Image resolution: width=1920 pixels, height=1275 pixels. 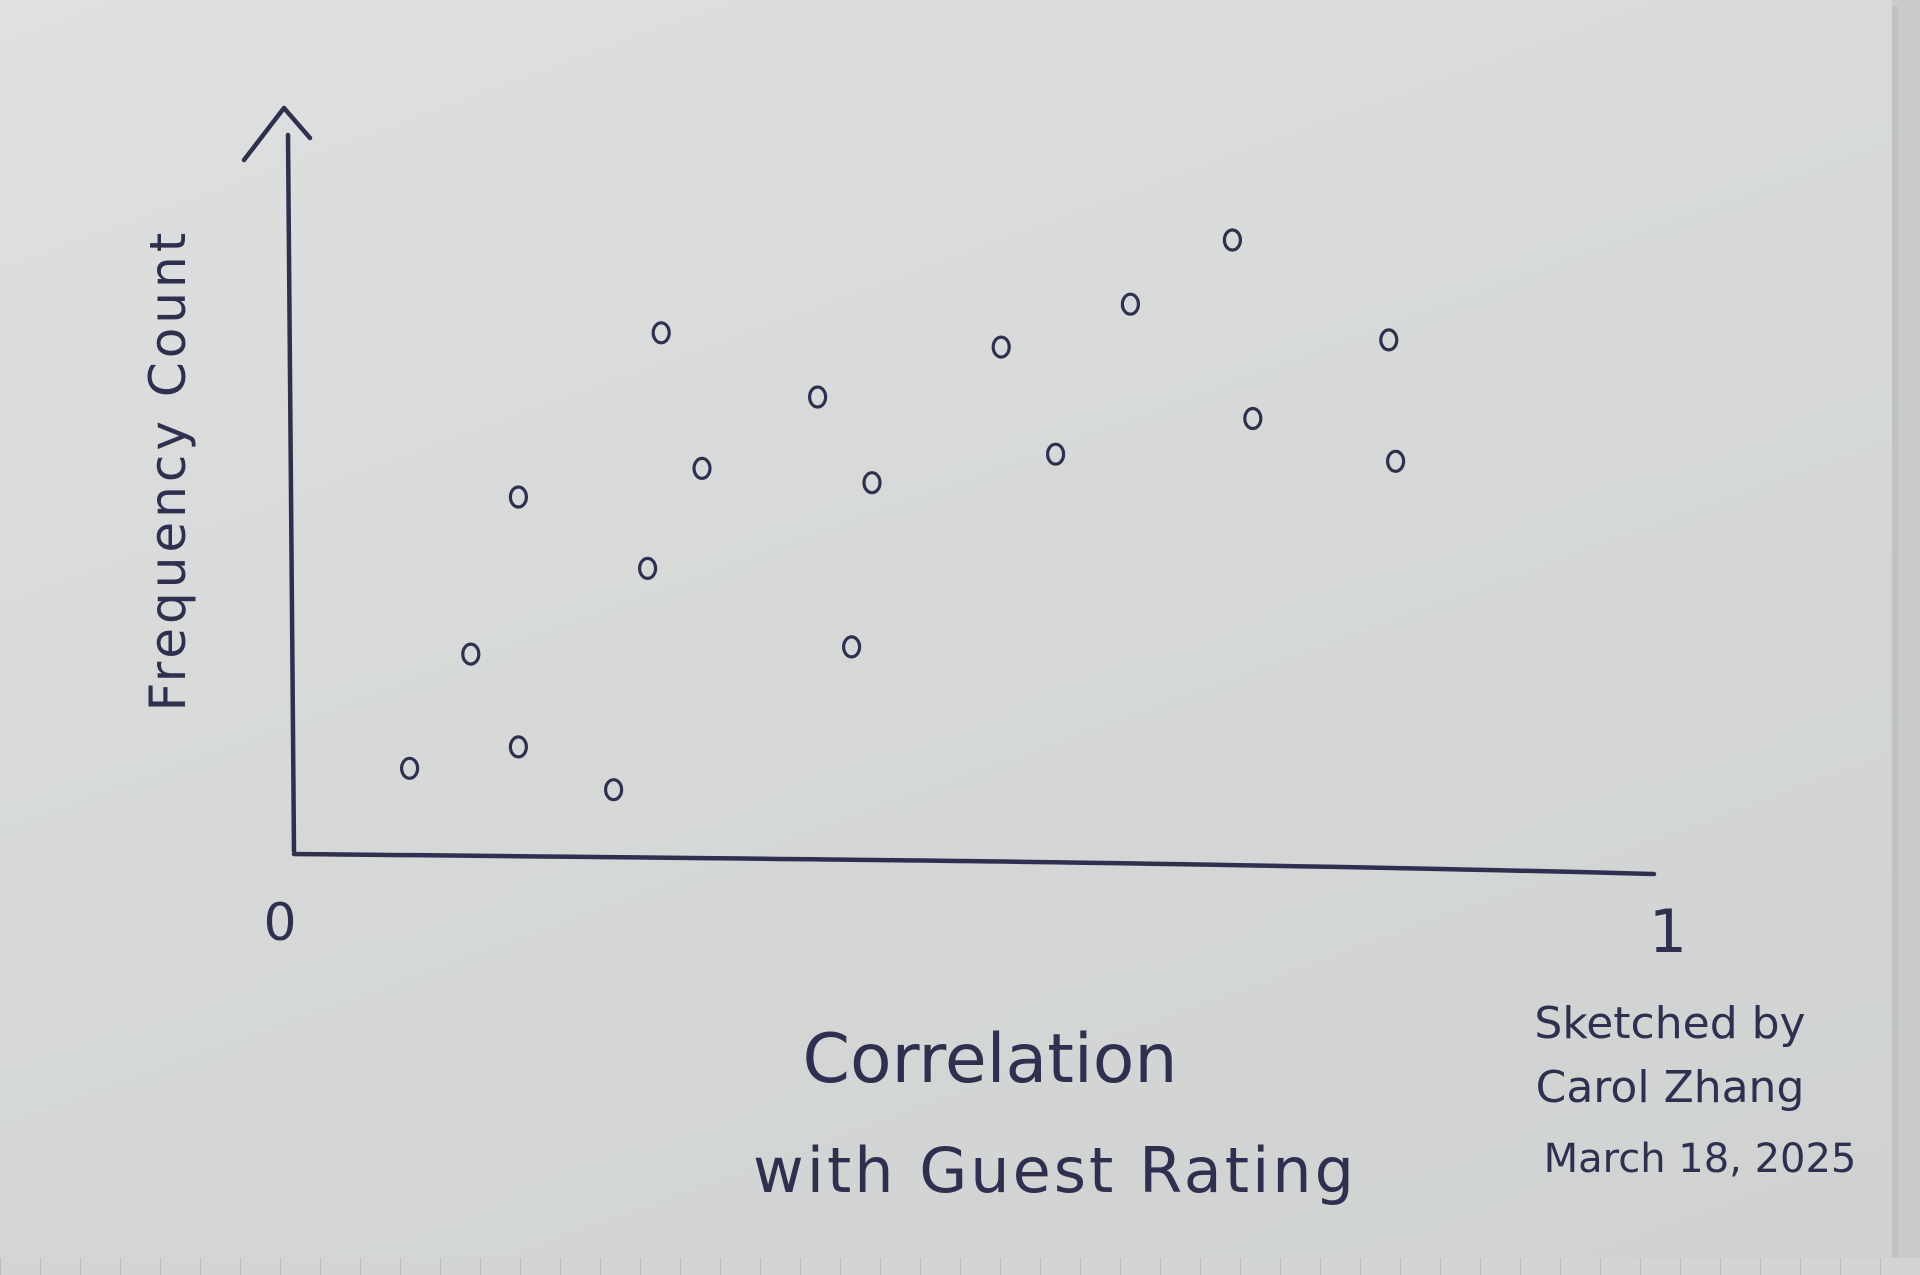 What do you see at coordinates (279, 923) in the screenshot?
I see `x-tick-label-0: 0` at bounding box center [279, 923].